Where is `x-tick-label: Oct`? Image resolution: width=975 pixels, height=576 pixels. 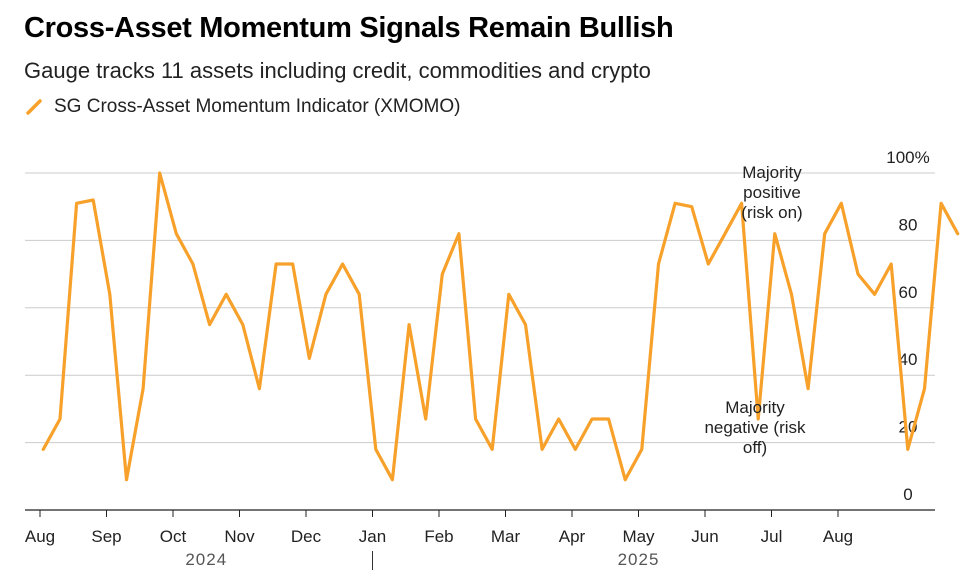 x-tick-label: Oct is located at coordinates (173, 536).